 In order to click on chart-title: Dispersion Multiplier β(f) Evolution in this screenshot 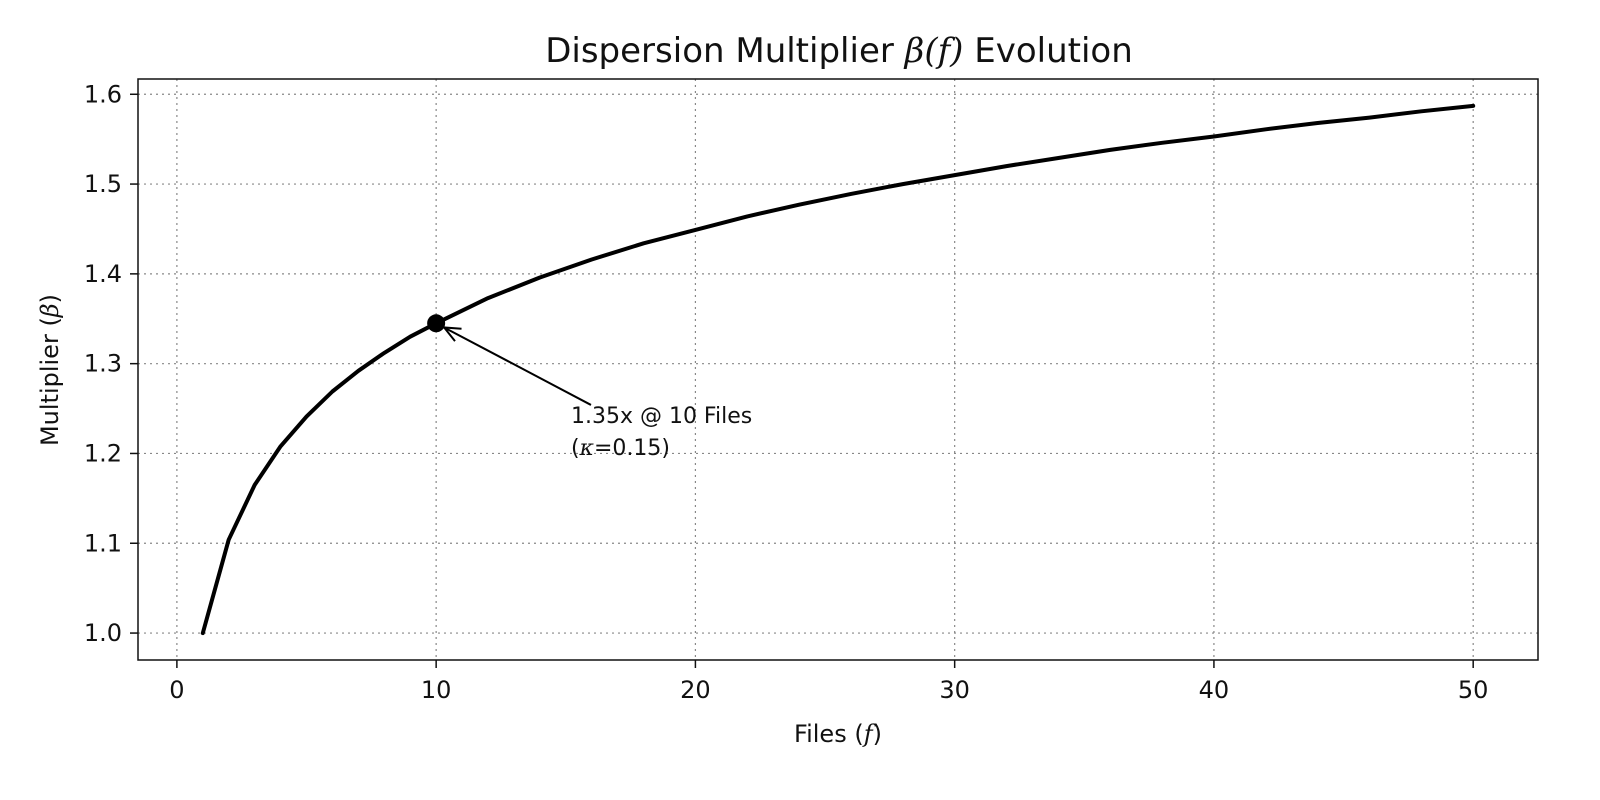, I will do `click(839, 51)`.